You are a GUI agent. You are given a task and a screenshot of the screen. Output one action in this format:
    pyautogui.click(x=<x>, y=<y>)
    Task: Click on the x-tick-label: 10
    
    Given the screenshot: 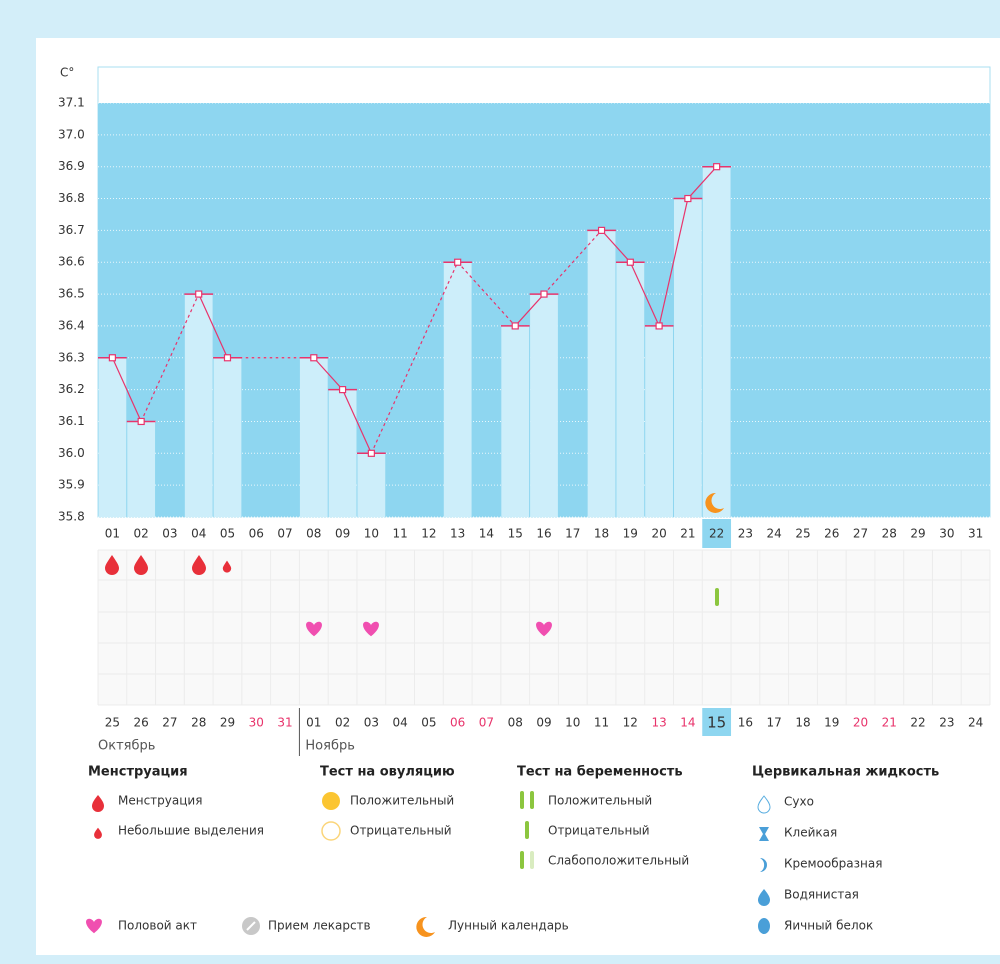 What is the action you would take?
    pyautogui.click(x=371, y=534)
    